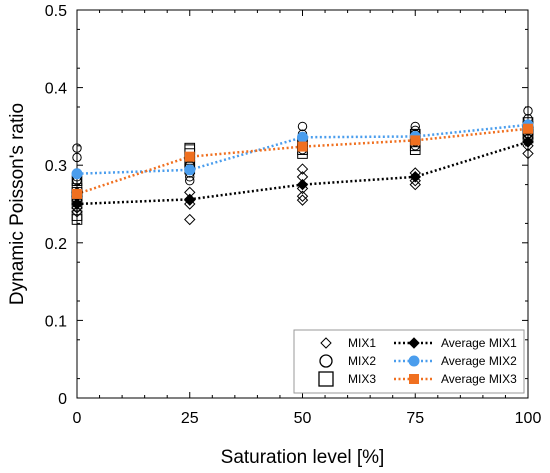 The image size is (550, 473). I want to click on legend-marker-mix1, so click(326, 343).